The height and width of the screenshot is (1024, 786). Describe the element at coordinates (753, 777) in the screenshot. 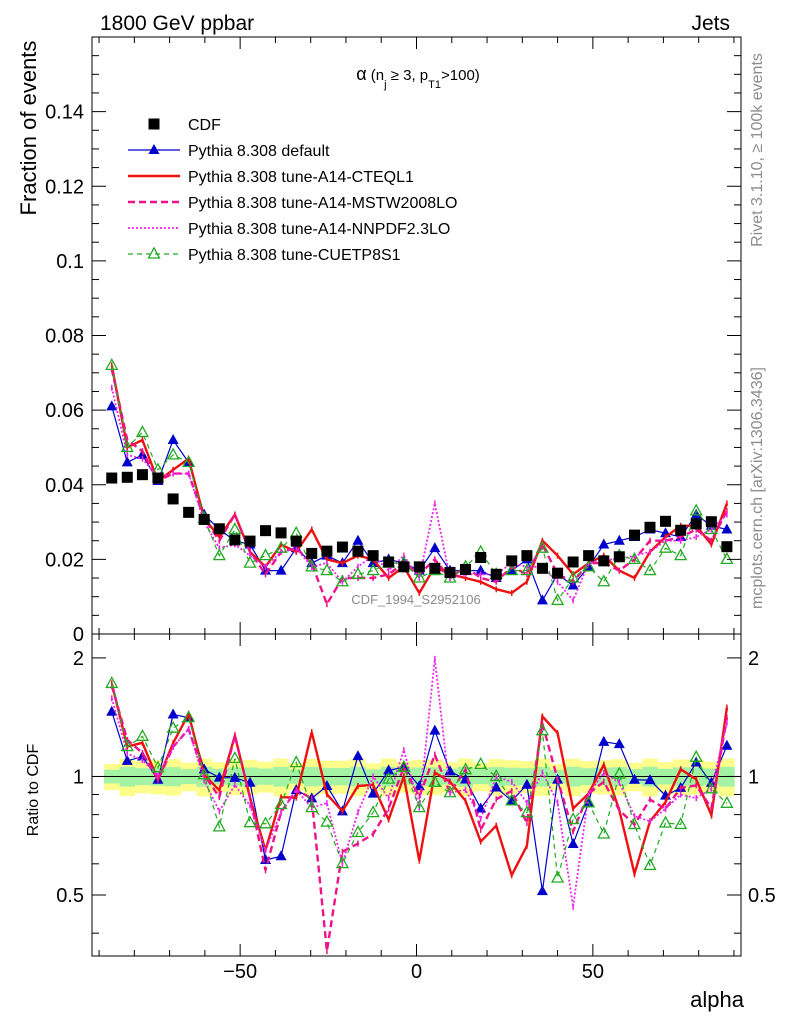

I see `ratio-y-tick-label-right: 1` at that location.